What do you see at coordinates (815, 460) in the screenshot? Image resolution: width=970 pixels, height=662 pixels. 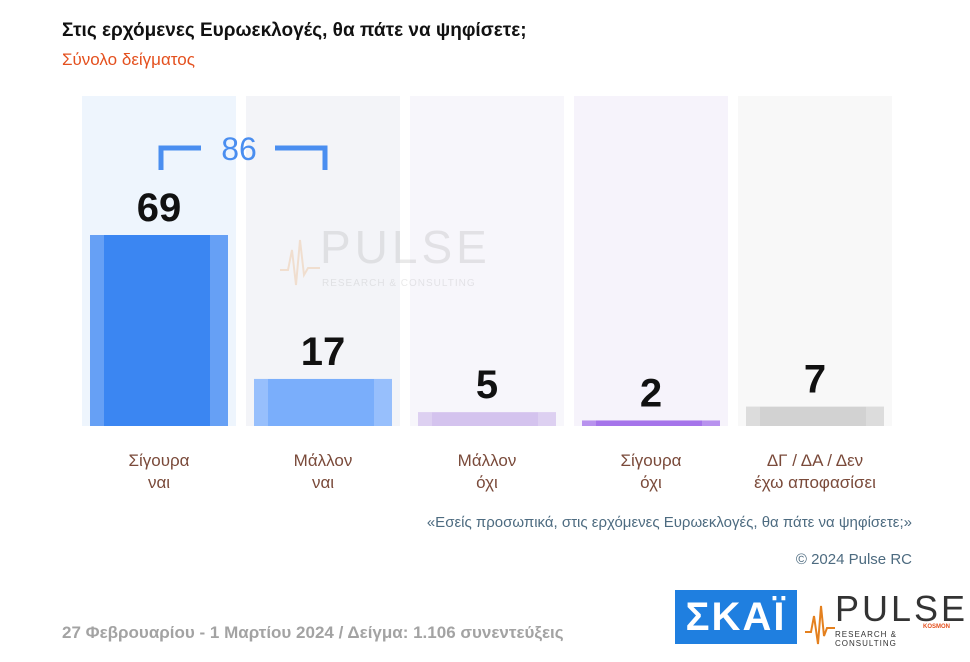 I see `category-label: ΔΓ / ΔΑ / Δεν` at bounding box center [815, 460].